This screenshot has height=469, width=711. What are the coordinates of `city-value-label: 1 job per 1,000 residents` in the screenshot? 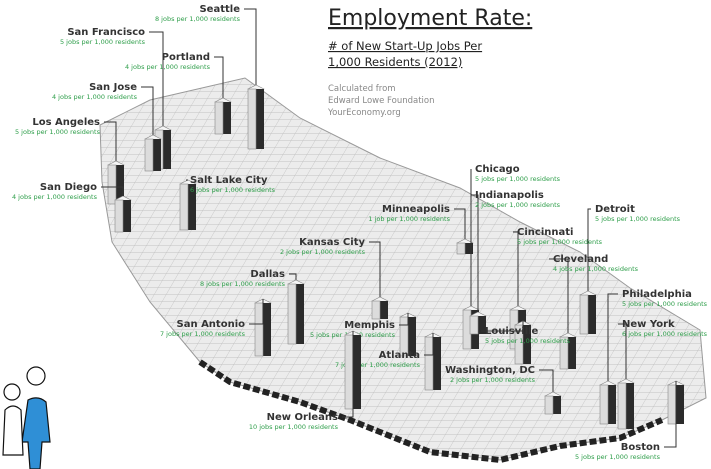 It's located at (409, 219).